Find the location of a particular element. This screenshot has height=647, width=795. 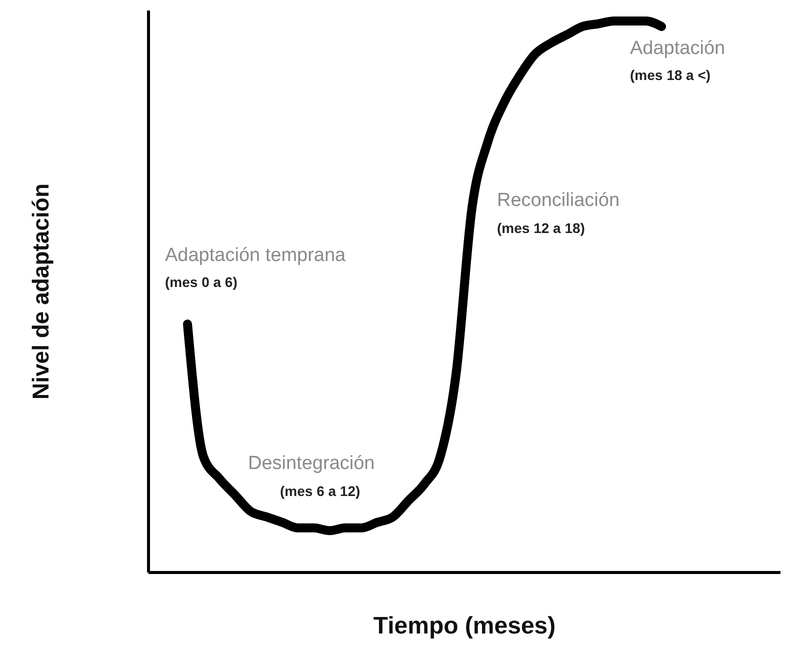

annotation: Reconciliación is located at coordinates (558, 200).